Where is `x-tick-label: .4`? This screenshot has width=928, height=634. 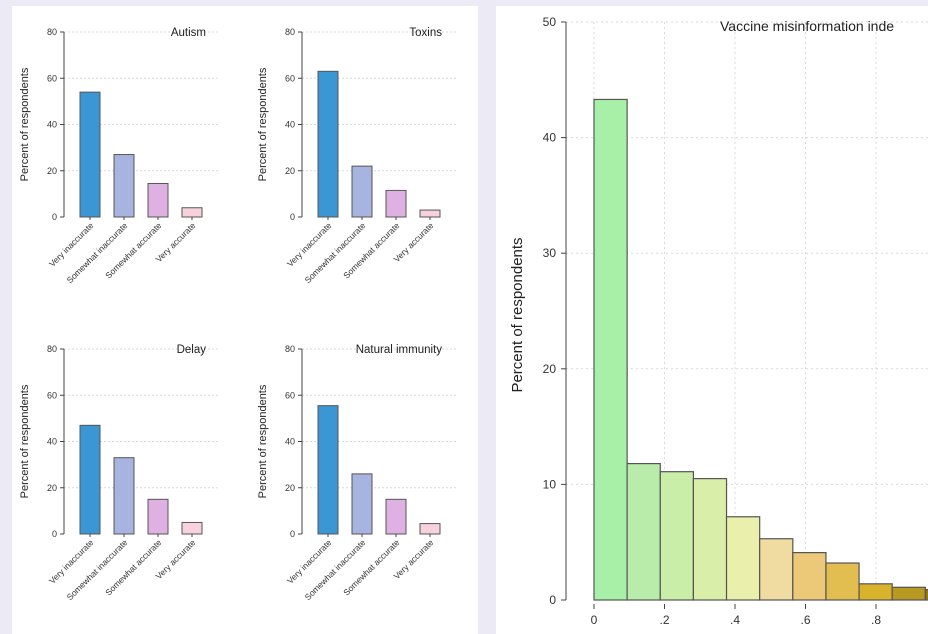
x-tick-label: .4 is located at coordinates (735, 620).